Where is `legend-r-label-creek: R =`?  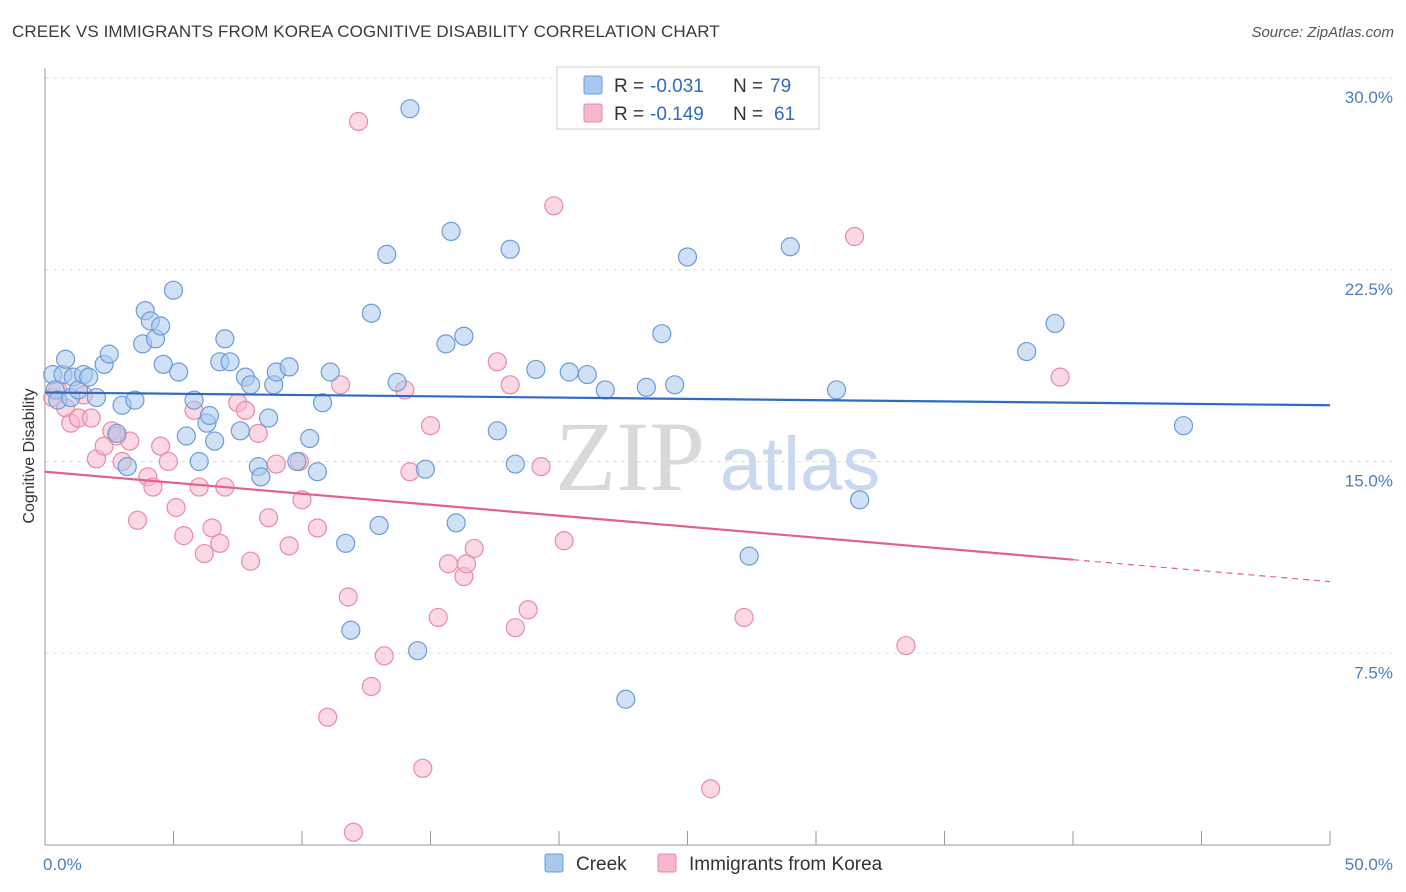
legend-r-label-creek: R = is located at coordinates (629, 86).